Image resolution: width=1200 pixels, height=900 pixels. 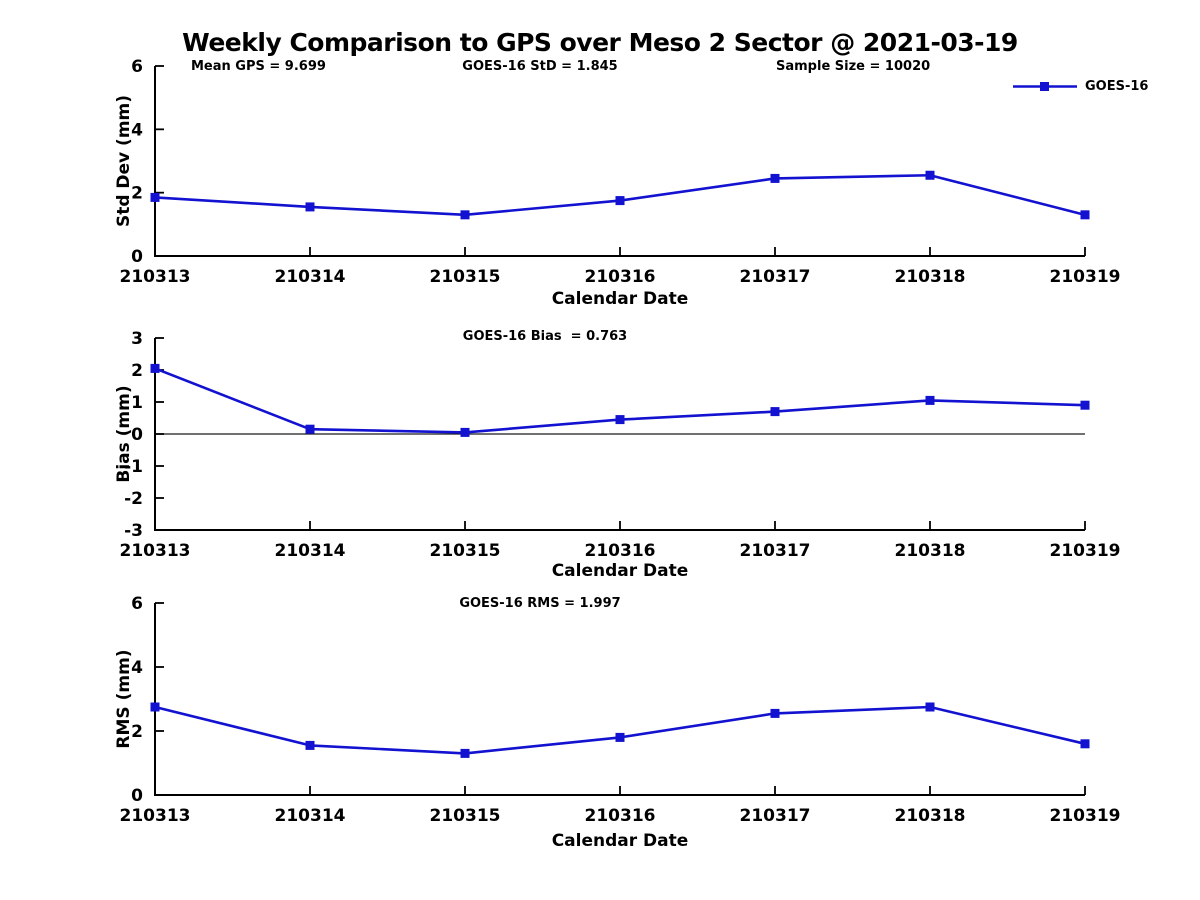 What do you see at coordinates (133, 467) in the screenshot?
I see `y-tick-label: -1` at bounding box center [133, 467].